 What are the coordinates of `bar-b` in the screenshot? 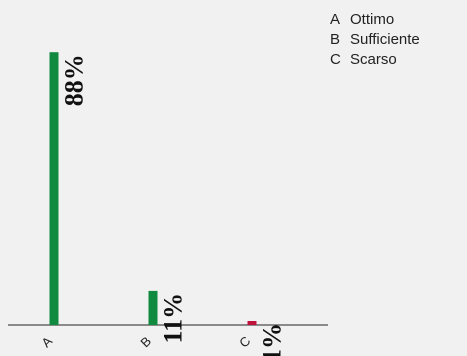 It's located at (153, 307).